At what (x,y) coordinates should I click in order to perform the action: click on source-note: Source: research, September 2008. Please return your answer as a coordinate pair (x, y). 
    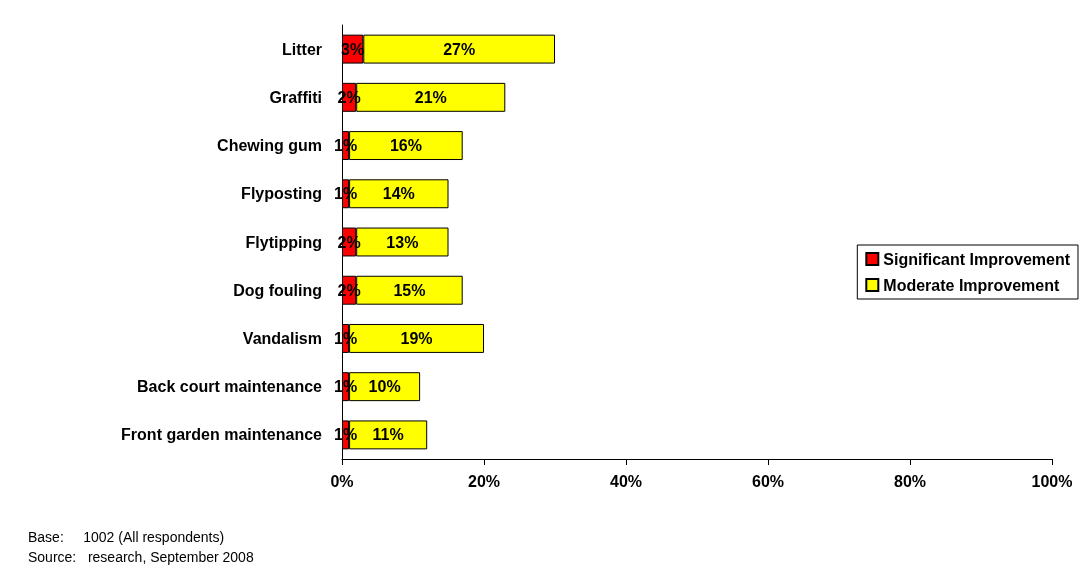
    Looking at the image, I should click on (141, 557).